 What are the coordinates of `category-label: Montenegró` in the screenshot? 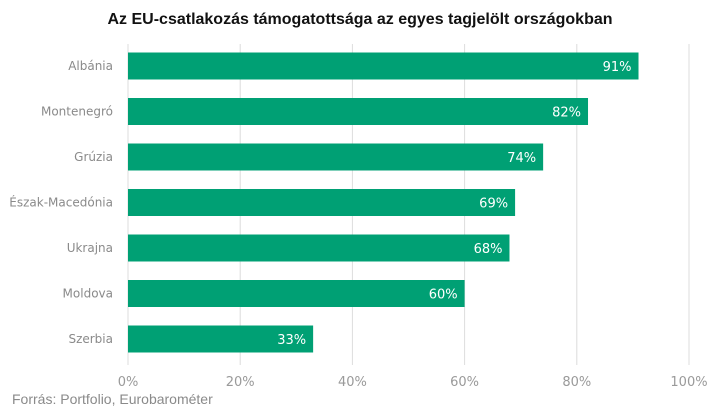 It's located at (77, 112).